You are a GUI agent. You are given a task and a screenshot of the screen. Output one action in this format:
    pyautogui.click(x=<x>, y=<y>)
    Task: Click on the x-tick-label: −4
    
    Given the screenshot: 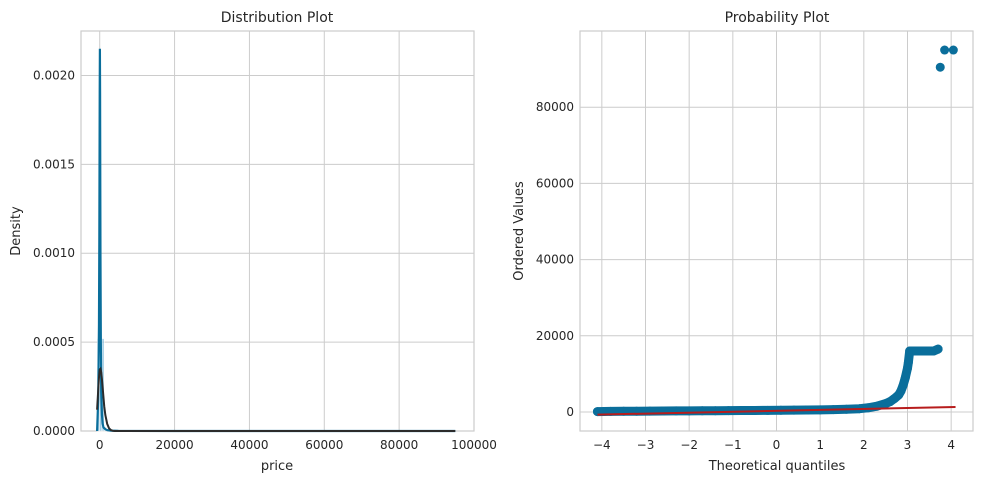 What is the action you would take?
    pyautogui.click(x=602, y=445)
    